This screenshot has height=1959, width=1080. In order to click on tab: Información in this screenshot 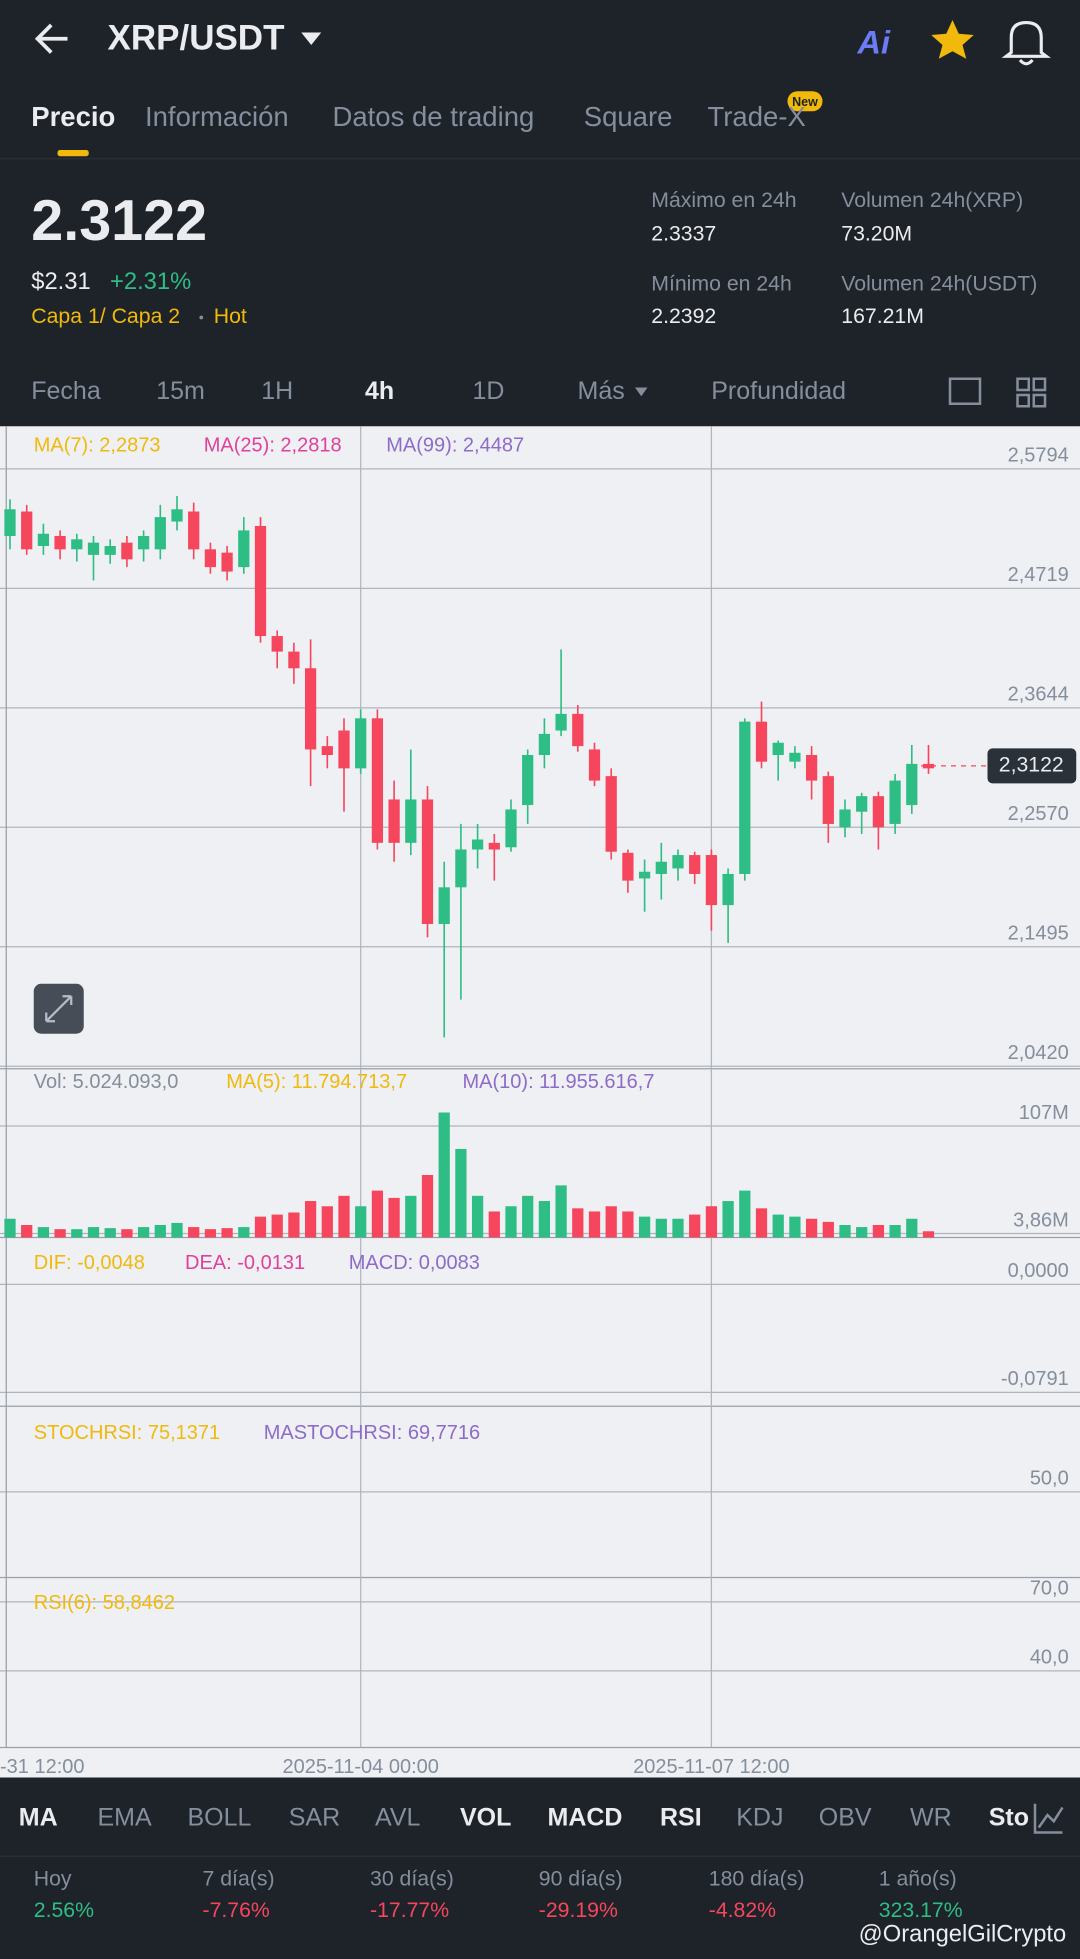, I will do `click(217, 116)`.